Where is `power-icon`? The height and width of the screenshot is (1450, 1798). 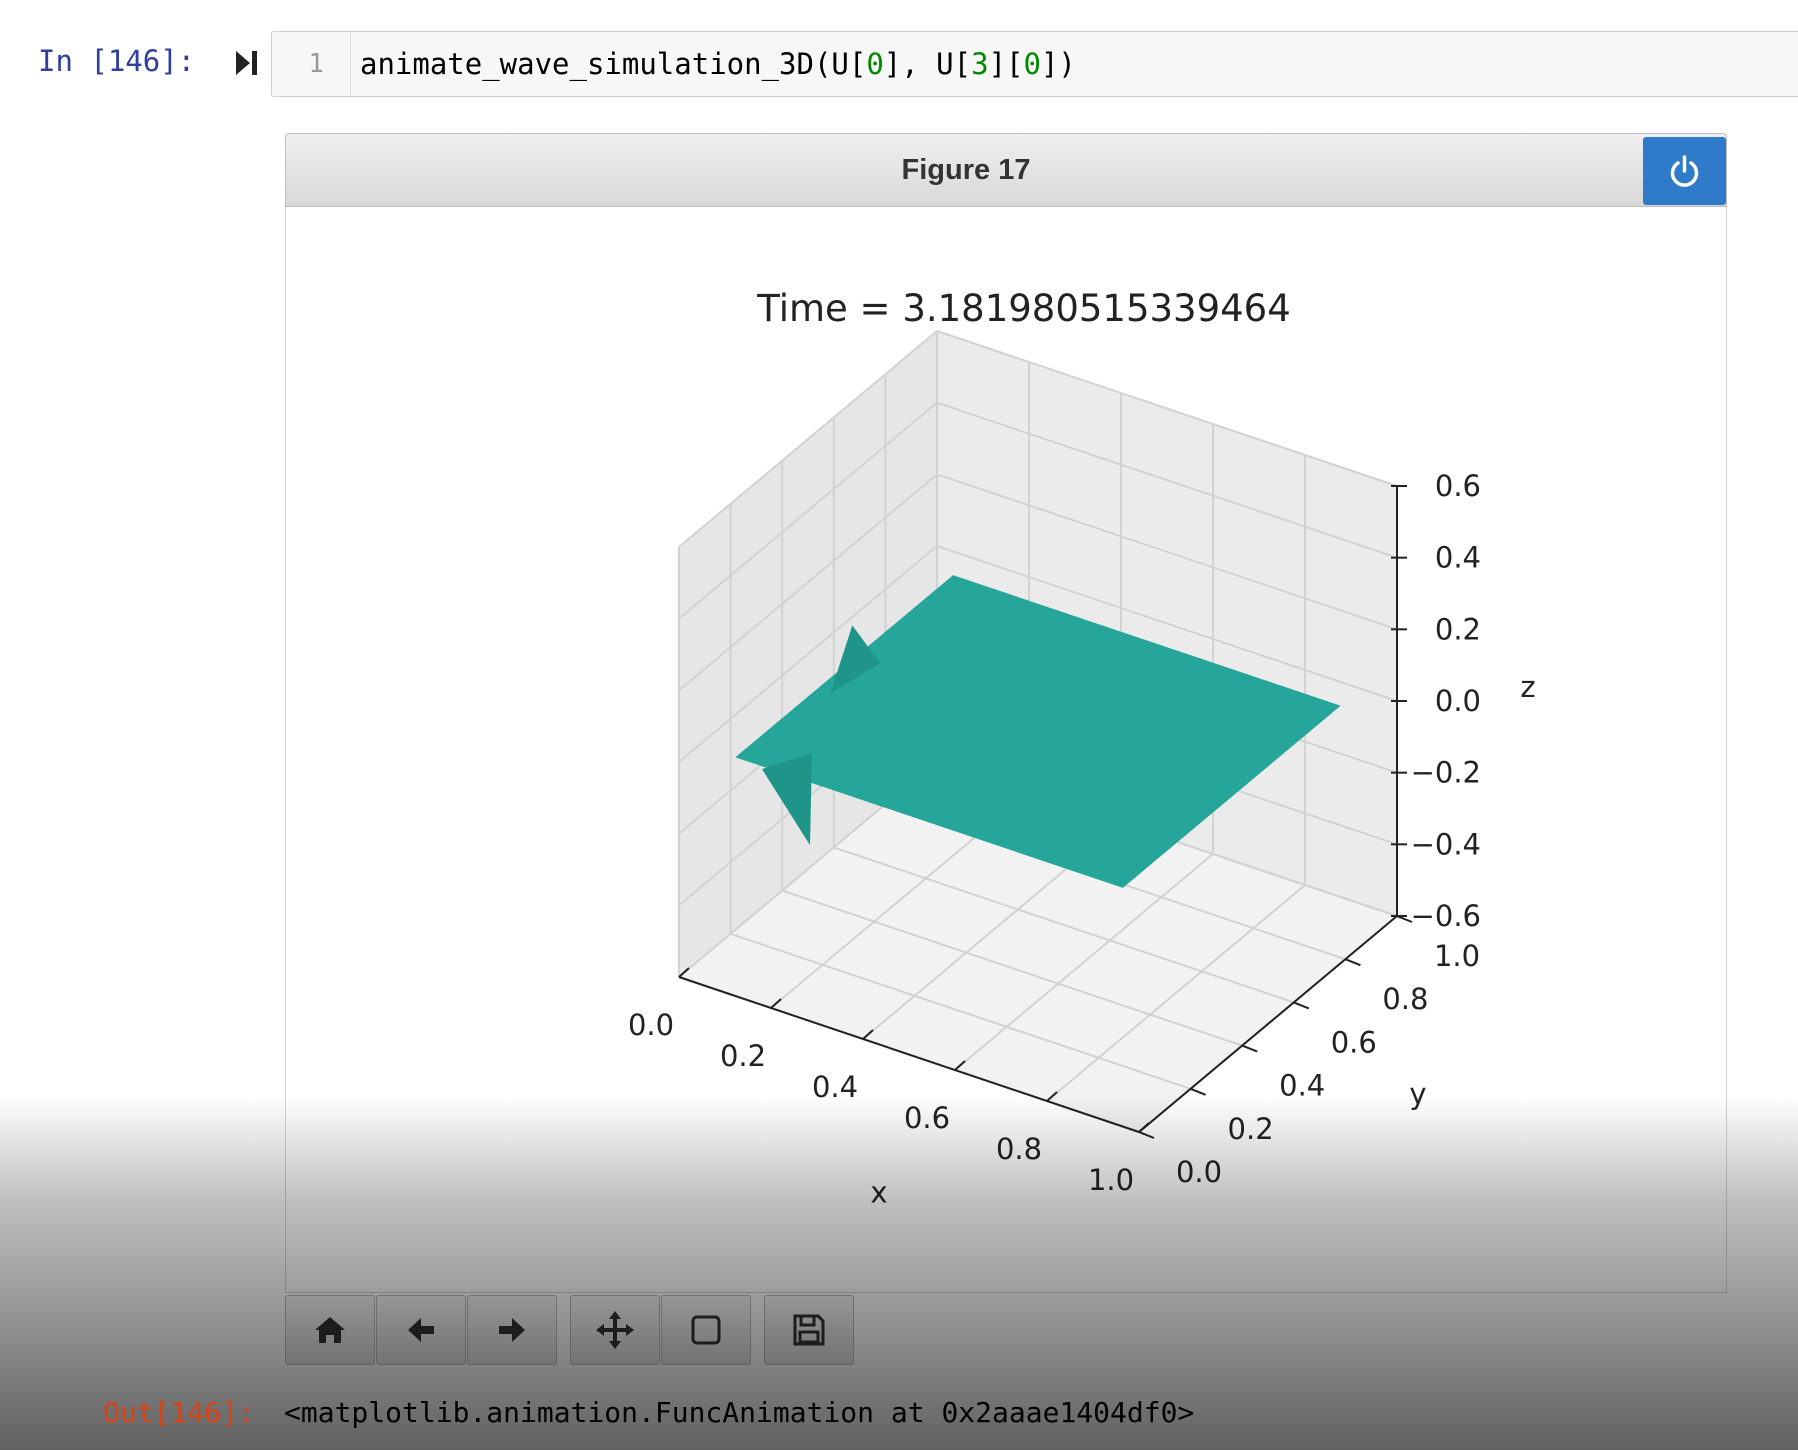 power-icon is located at coordinates (1684, 171).